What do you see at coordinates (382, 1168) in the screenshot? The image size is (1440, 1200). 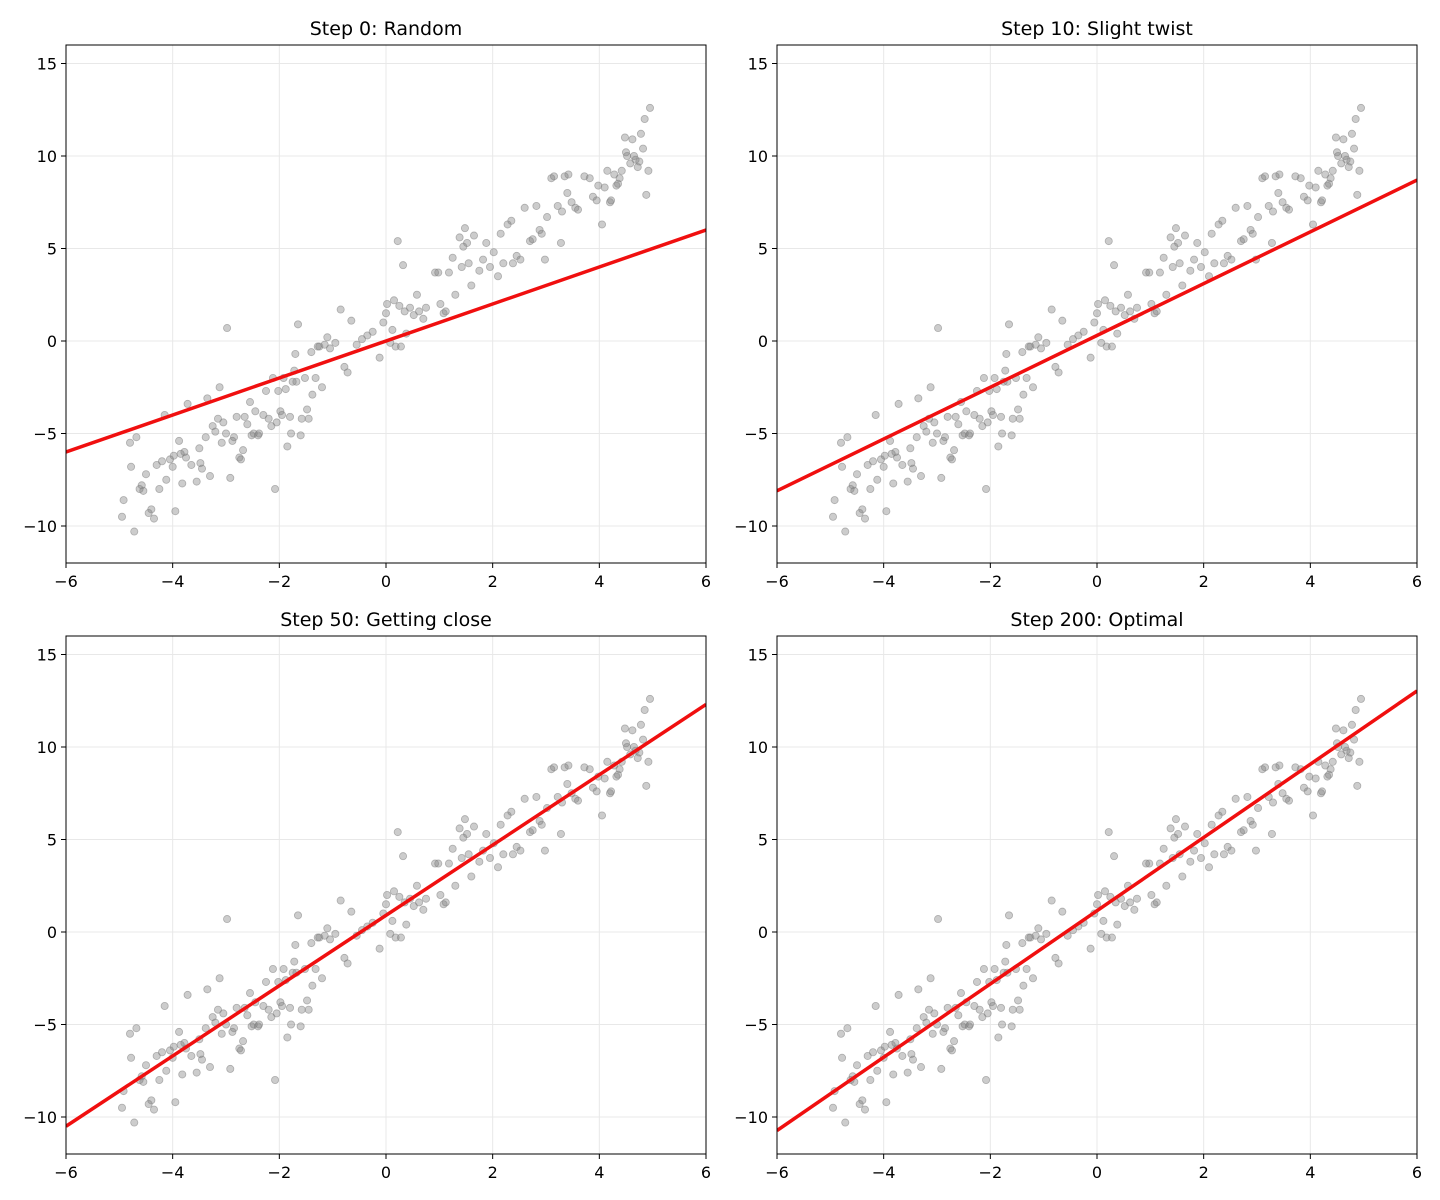 I see `x-axis: −6 −4 −2 0 2 4 6` at bounding box center [382, 1168].